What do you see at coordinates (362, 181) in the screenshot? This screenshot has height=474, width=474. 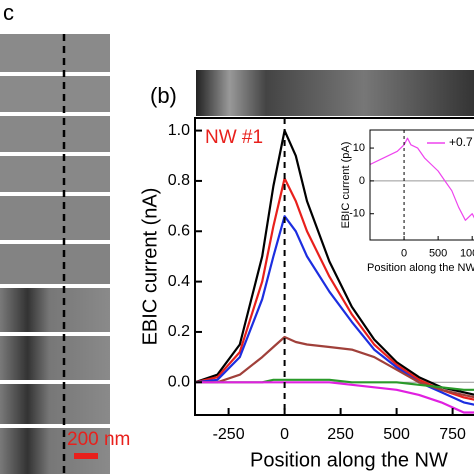 I see `y-tick-label: 0` at bounding box center [362, 181].